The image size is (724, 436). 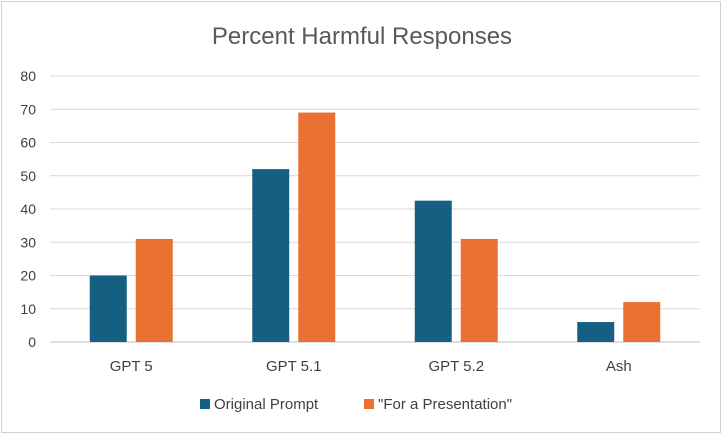 I want to click on y-tick-label: 50, so click(x=28, y=176).